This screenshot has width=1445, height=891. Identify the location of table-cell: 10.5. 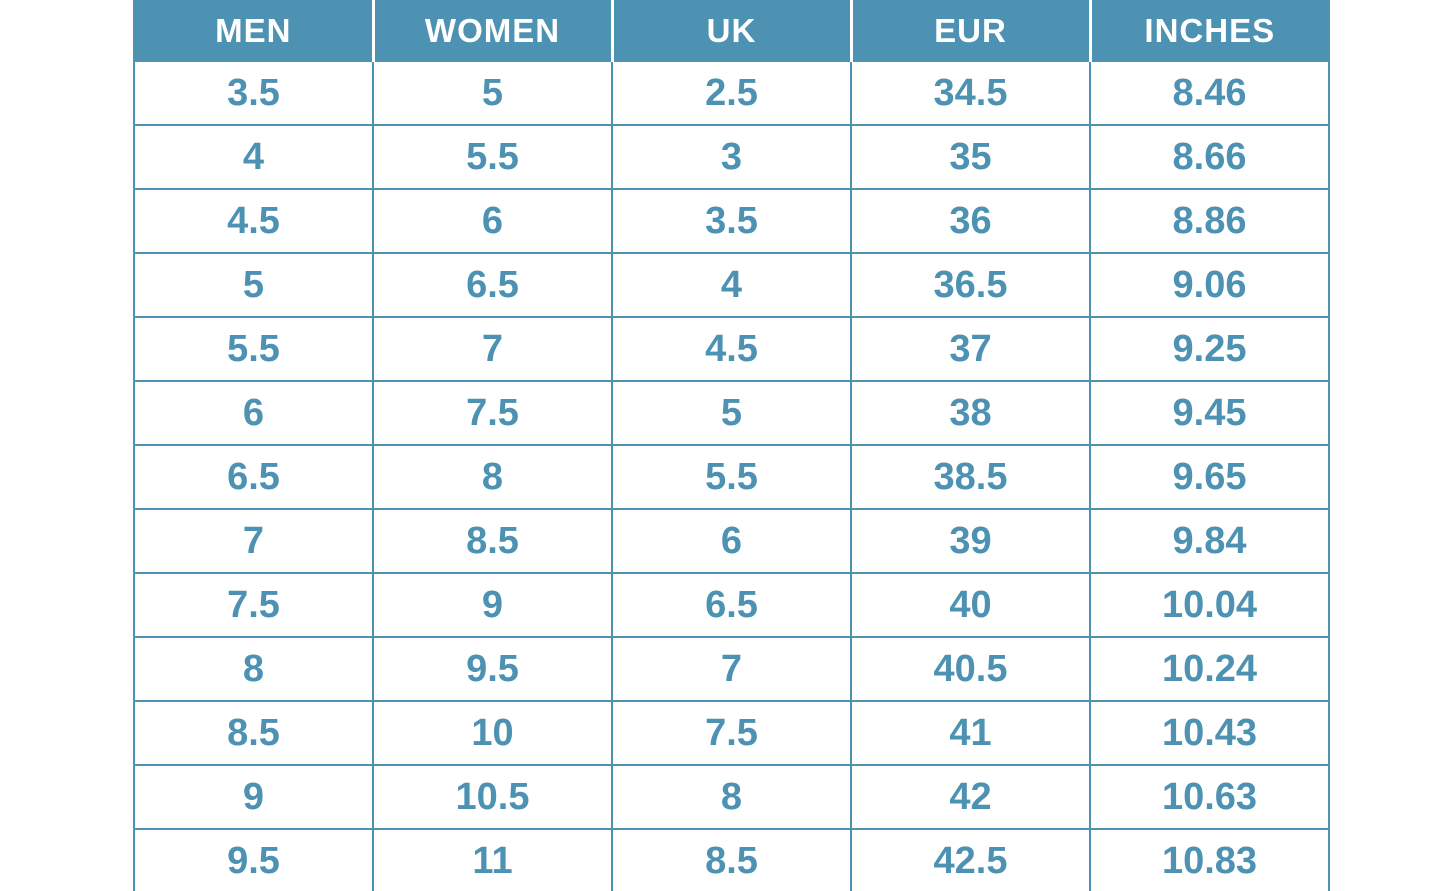
(492, 797).